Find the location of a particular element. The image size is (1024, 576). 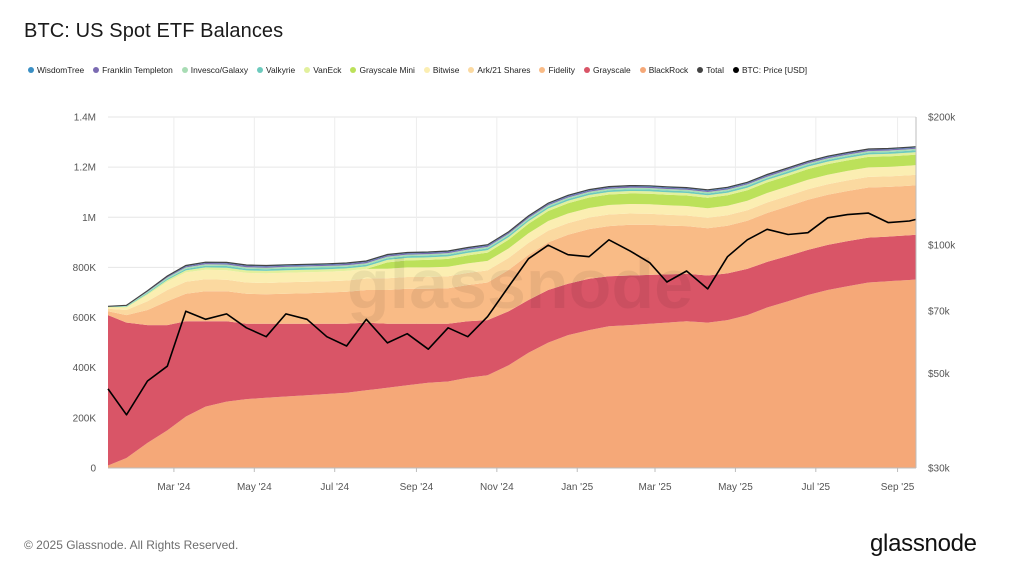

x-tick-label: Jan '25 is located at coordinates (577, 487).